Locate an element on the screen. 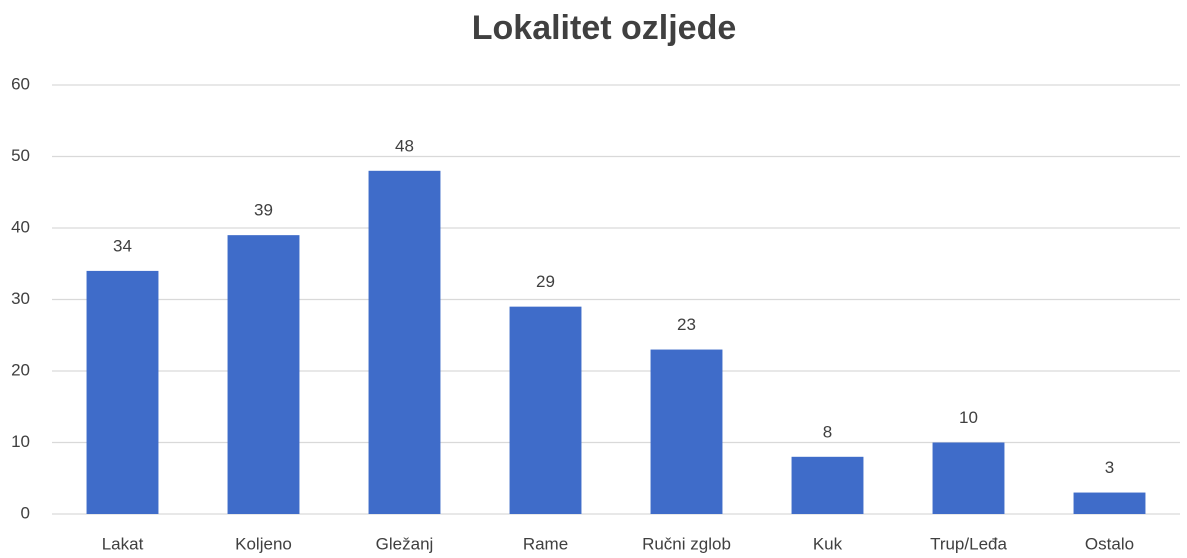 The height and width of the screenshot is (558, 1187). x-tick-label: Kuk is located at coordinates (828, 543).